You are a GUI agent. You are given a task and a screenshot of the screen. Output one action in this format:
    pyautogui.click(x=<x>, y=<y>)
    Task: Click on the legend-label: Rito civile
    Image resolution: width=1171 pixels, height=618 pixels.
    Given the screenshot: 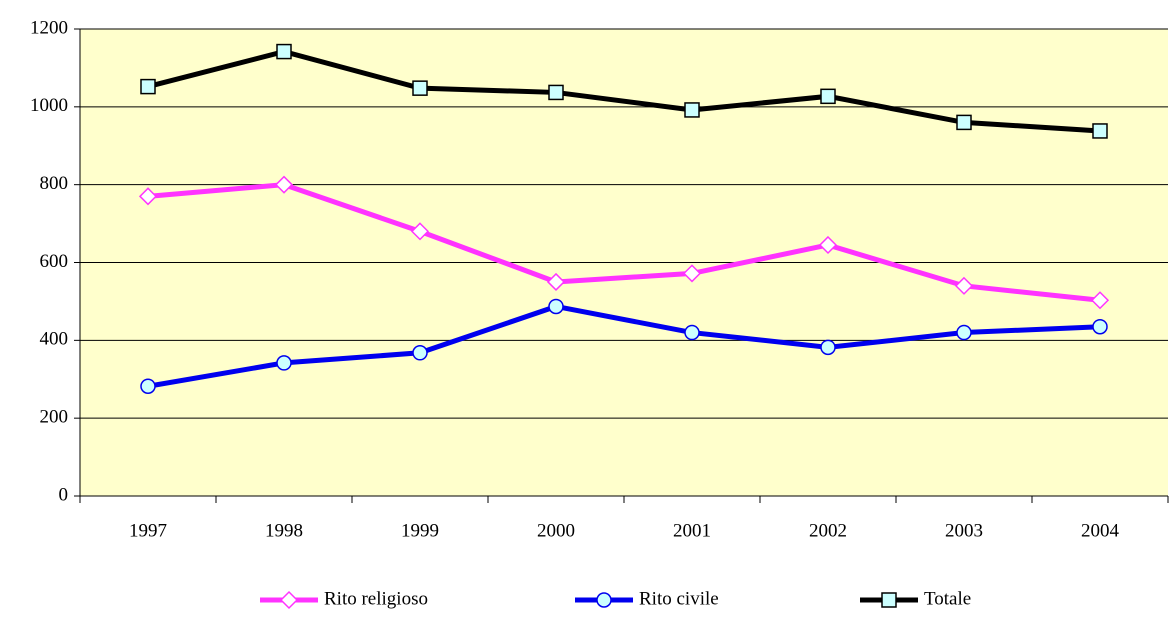 What is the action you would take?
    pyautogui.click(x=679, y=598)
    